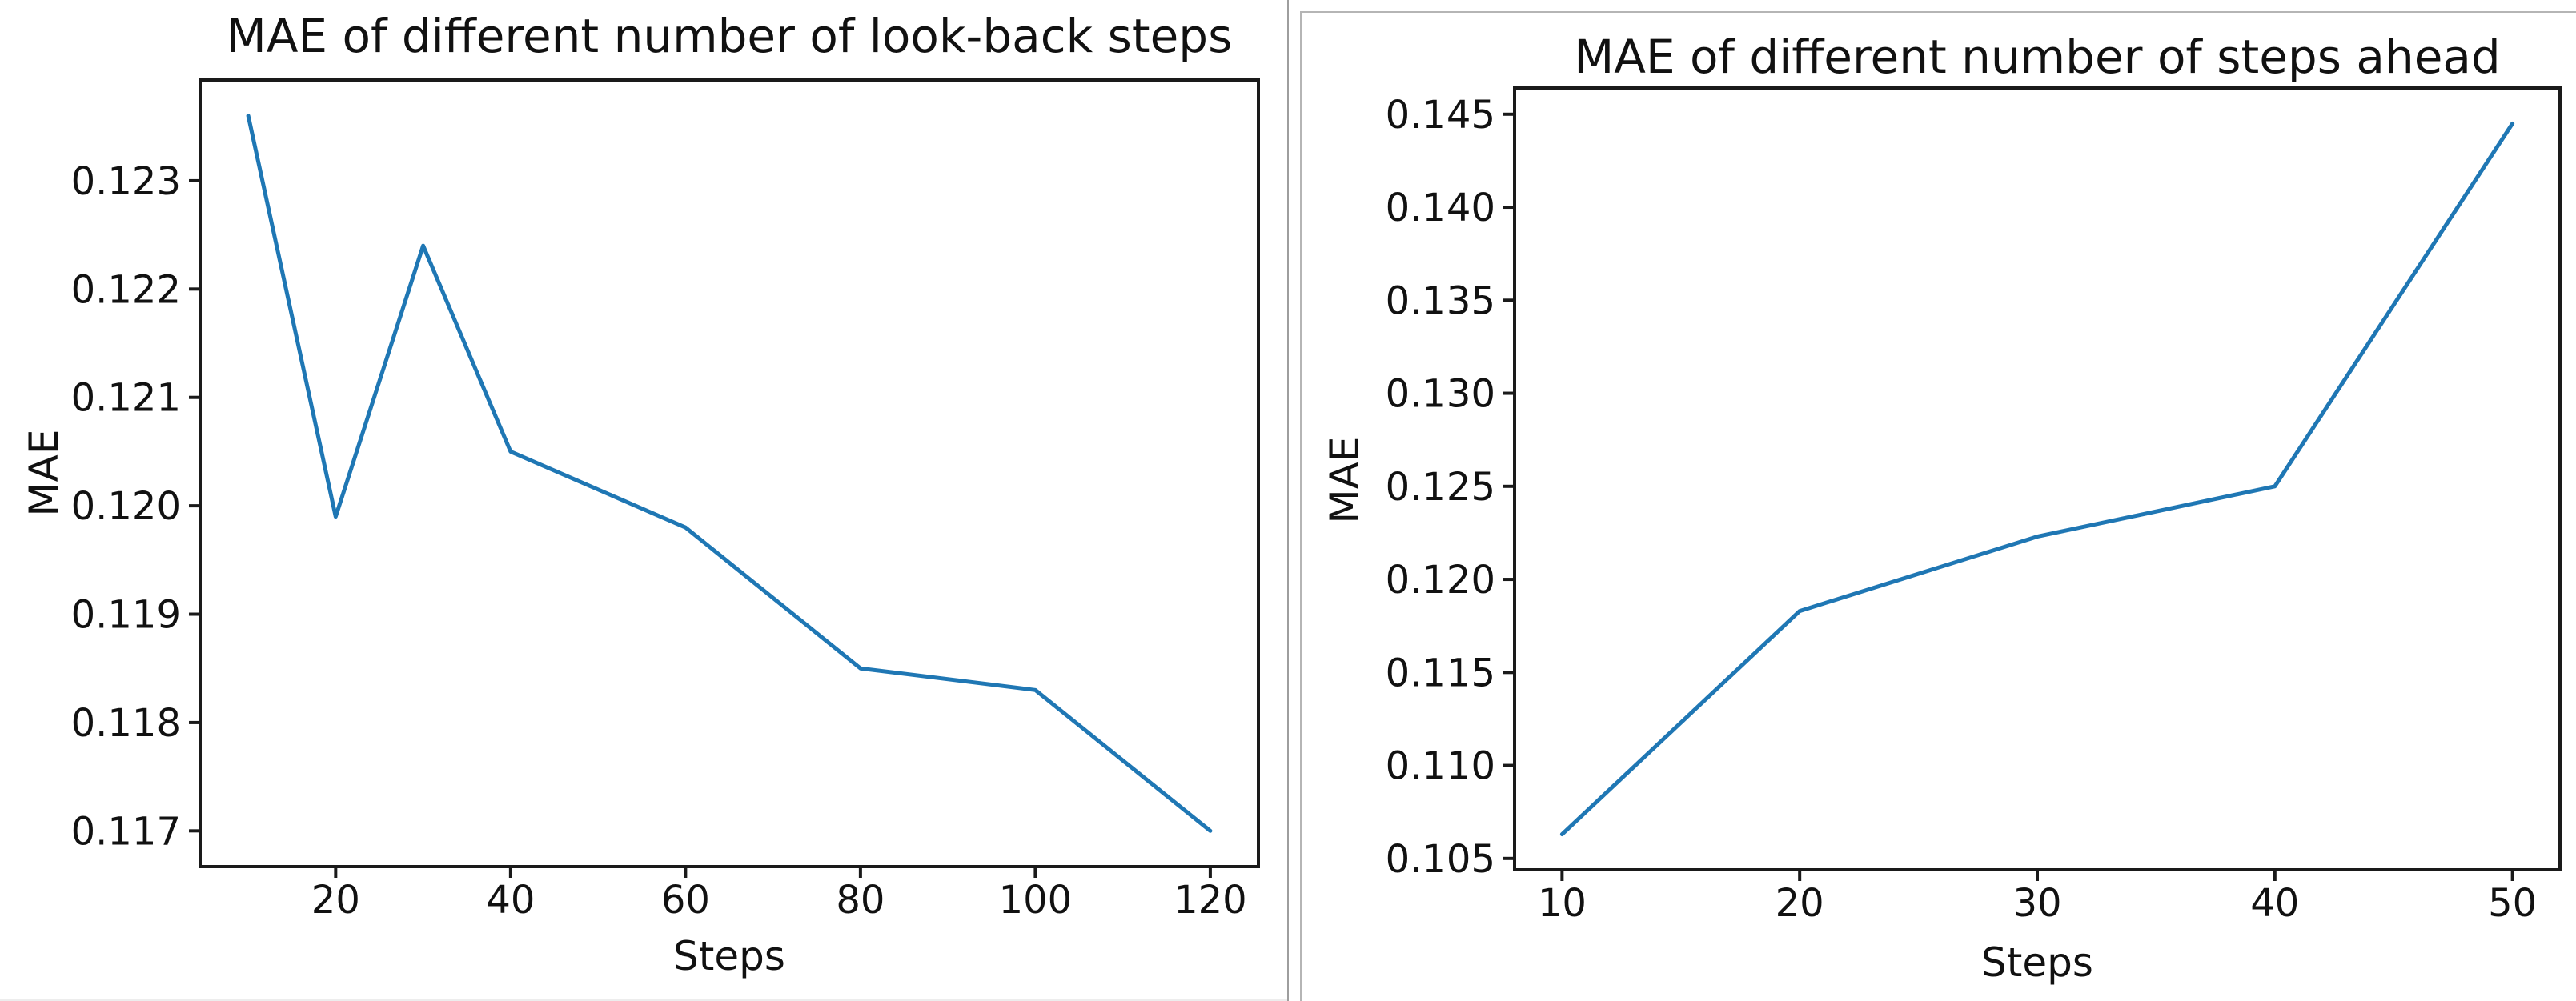  What do you see at coordinates (126, 398) in the screenshot?
I see `y-tick-label: 0.121` at bounding box center [126, 398].